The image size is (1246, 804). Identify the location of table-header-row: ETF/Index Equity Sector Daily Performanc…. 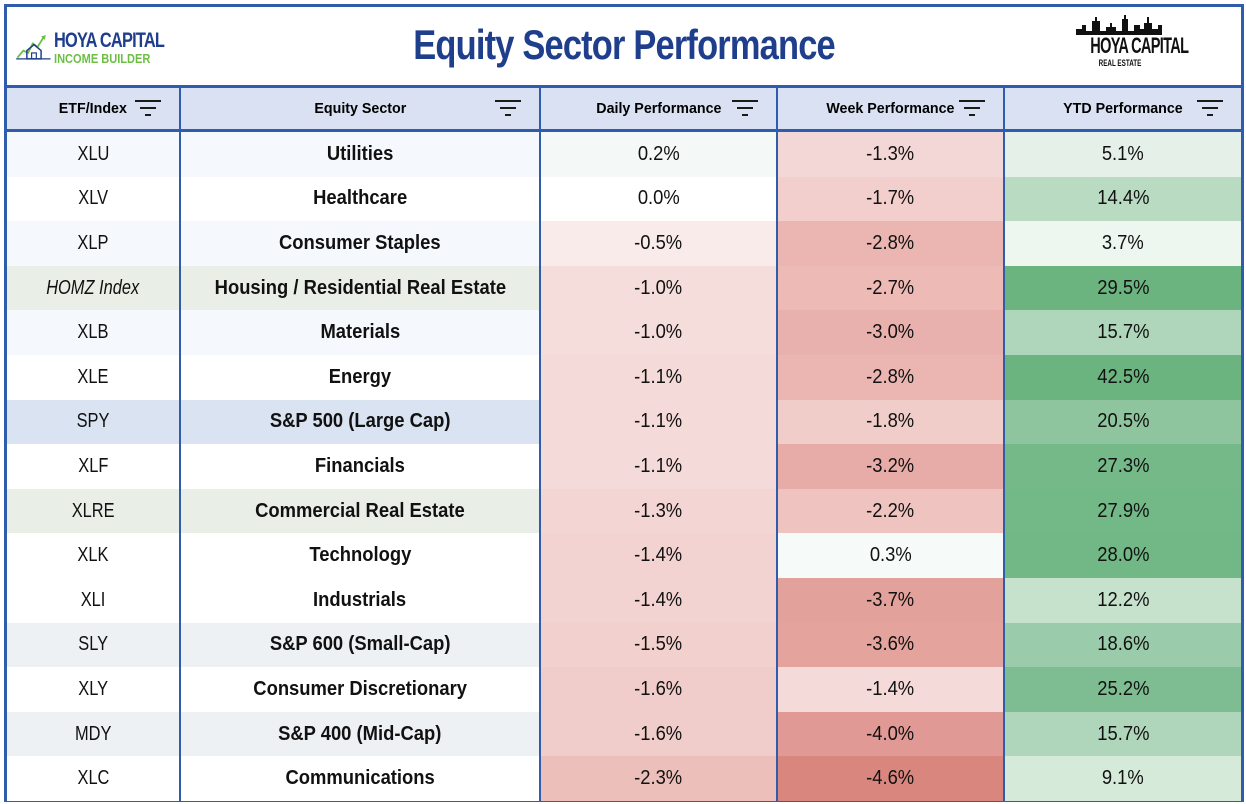
(624, 108).